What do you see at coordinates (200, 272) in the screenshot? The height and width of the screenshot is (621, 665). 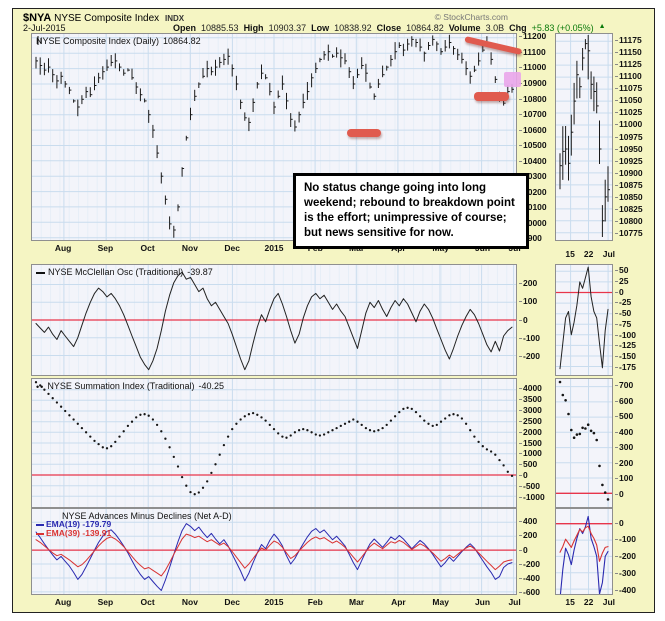 I see `mcclellan-last-value: -39.87` at bounding box center [200, 272].